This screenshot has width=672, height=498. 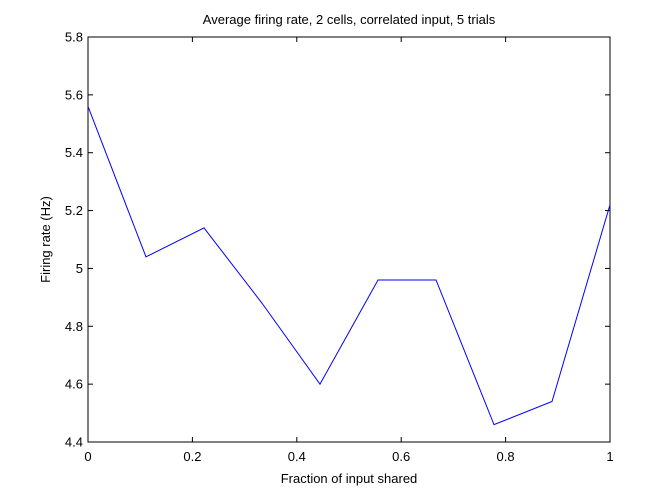 What do you see at coordinates (74, 442) in the screenshot?
I see `y-tick-label: 4.4` at bounding box center [74, 442].